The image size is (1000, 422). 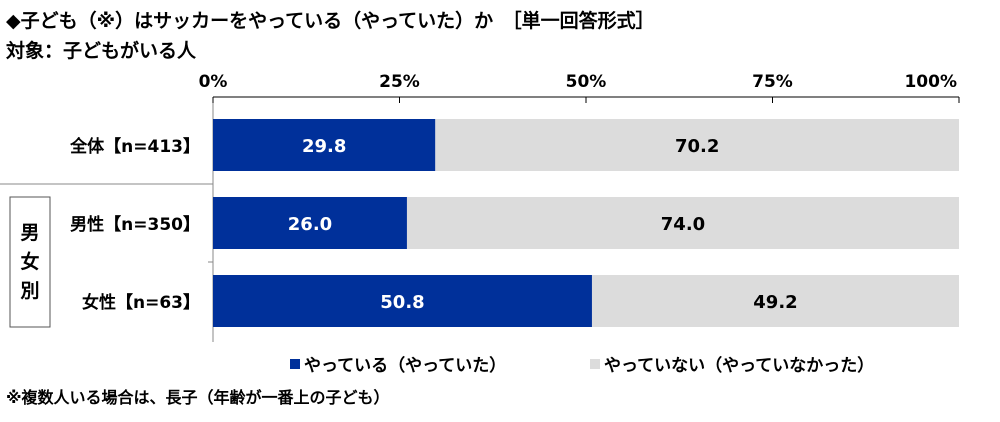 I want to click on x-tick-label: 0%, so click(x=213, y=82).